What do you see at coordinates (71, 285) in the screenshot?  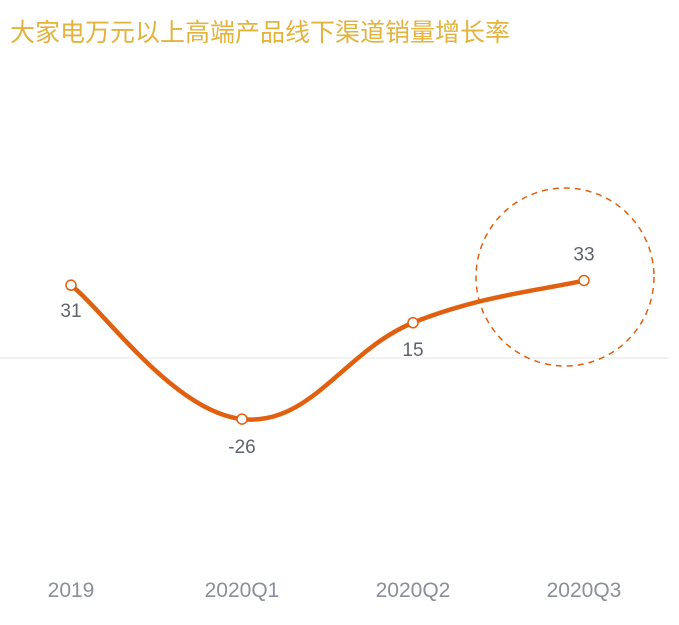 I see `data-point-2019` at bounding box center [71, 285].